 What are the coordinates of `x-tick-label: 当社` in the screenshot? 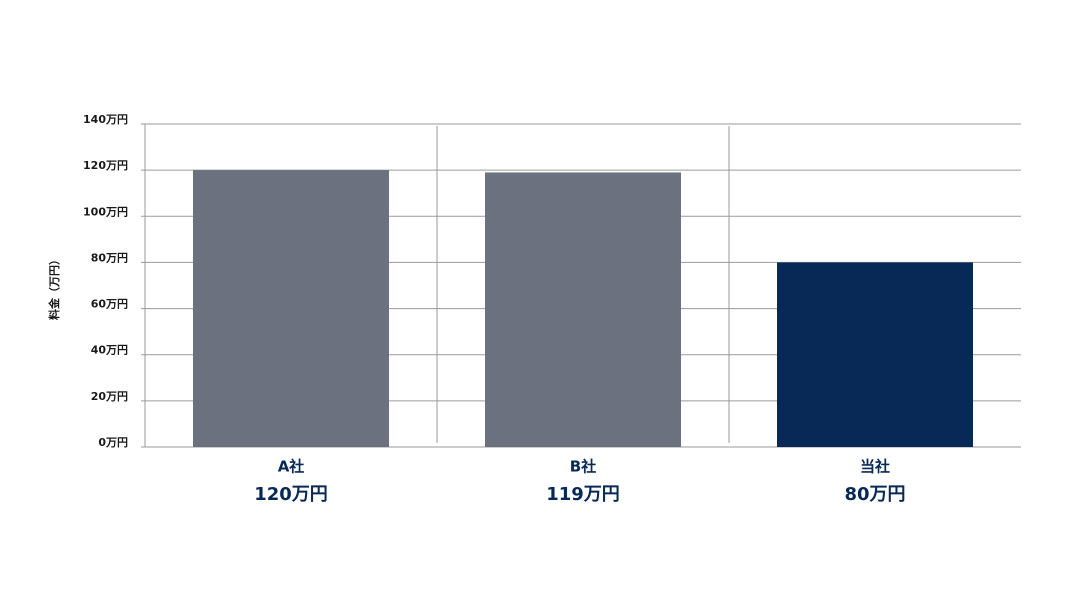 It's located at (875, 467).